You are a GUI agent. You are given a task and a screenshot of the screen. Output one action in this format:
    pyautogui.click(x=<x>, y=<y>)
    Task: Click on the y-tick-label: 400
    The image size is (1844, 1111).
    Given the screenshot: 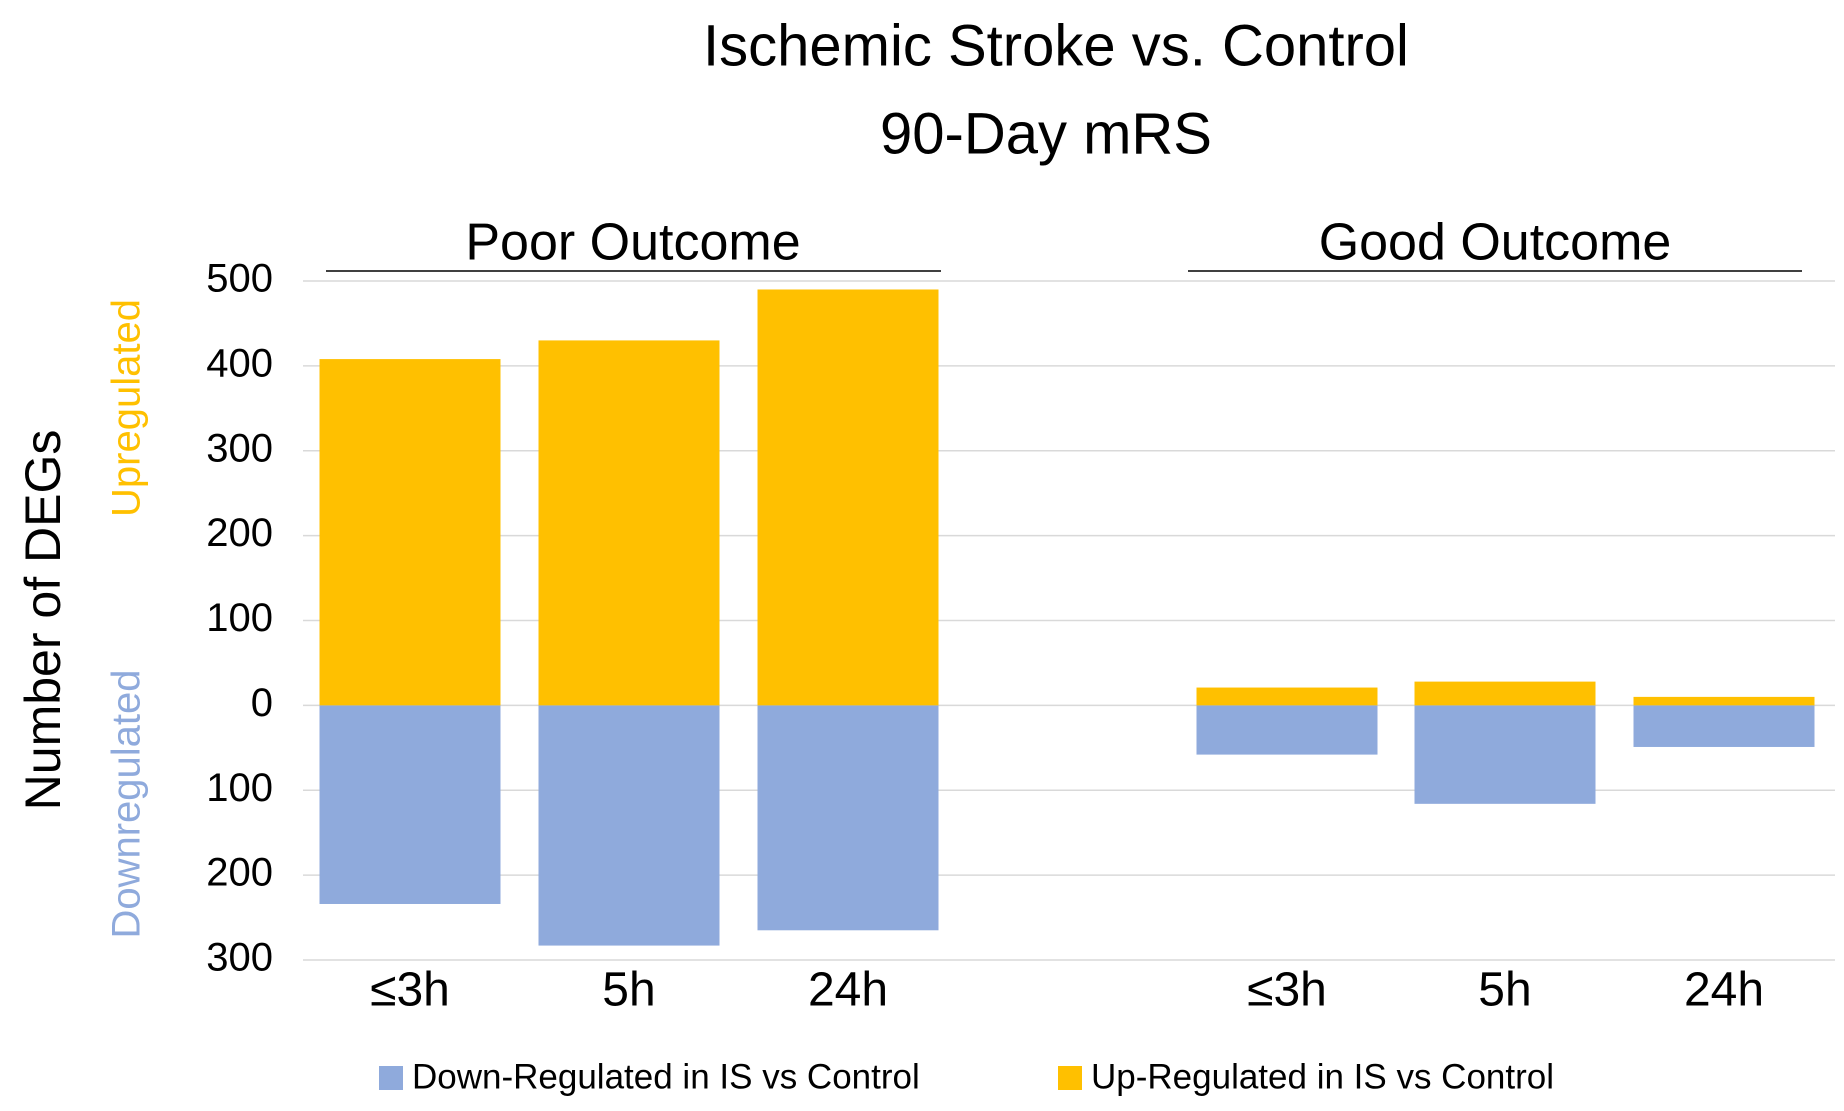 What is the action you would take?
    pyautogui.click(x=239, y=363)
    